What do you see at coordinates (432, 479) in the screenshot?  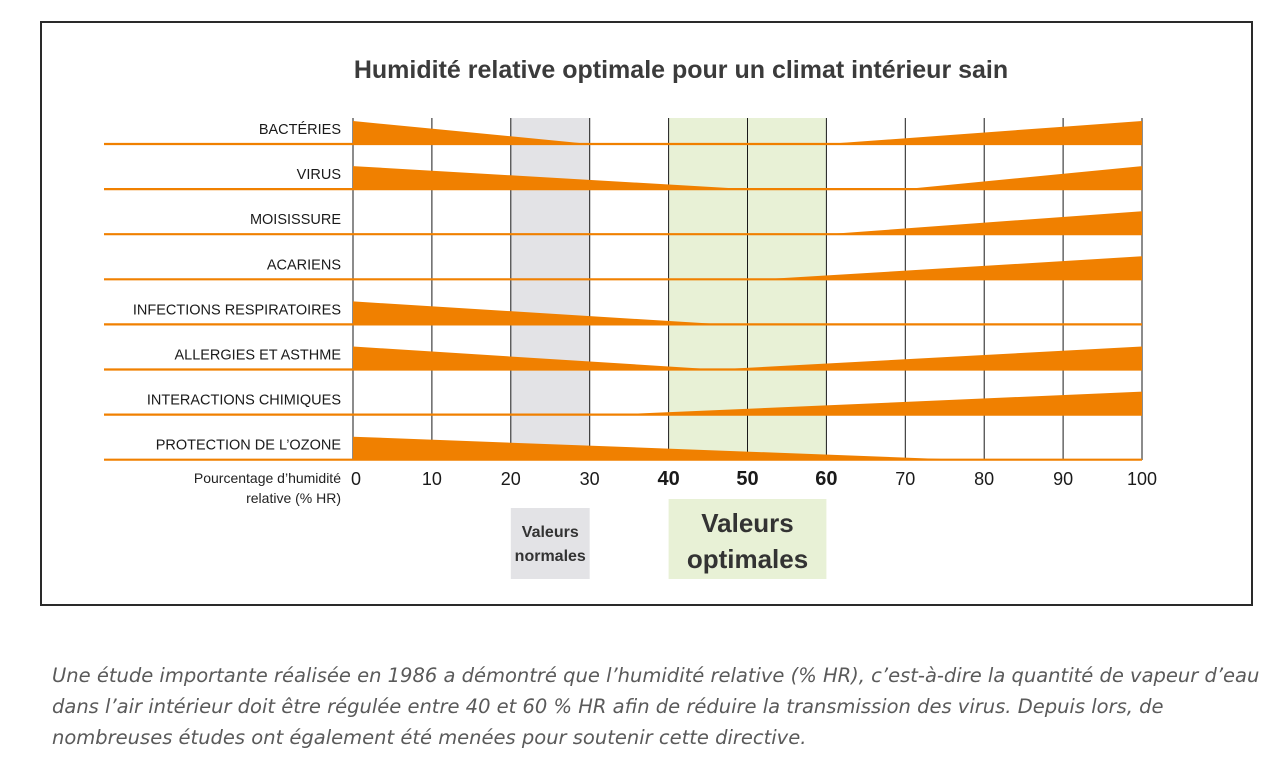 I see `x-tick-label-10: 10` at bounding box center [432, 479].